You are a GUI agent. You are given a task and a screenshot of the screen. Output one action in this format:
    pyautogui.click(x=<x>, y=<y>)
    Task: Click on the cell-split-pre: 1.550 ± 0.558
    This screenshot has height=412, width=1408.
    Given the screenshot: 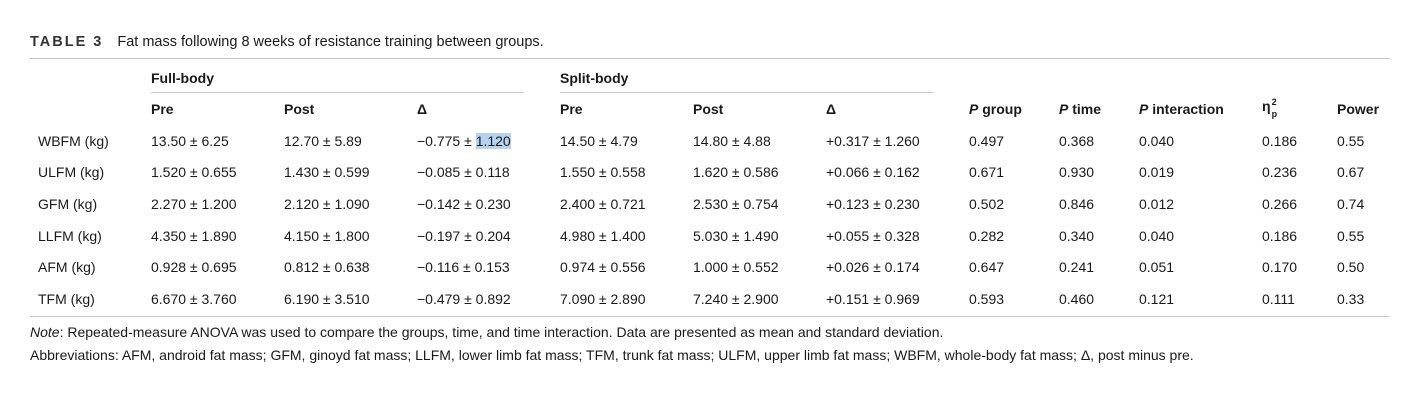 What is the action you would take?
    pyautogui.click(x=603, y=172)
    